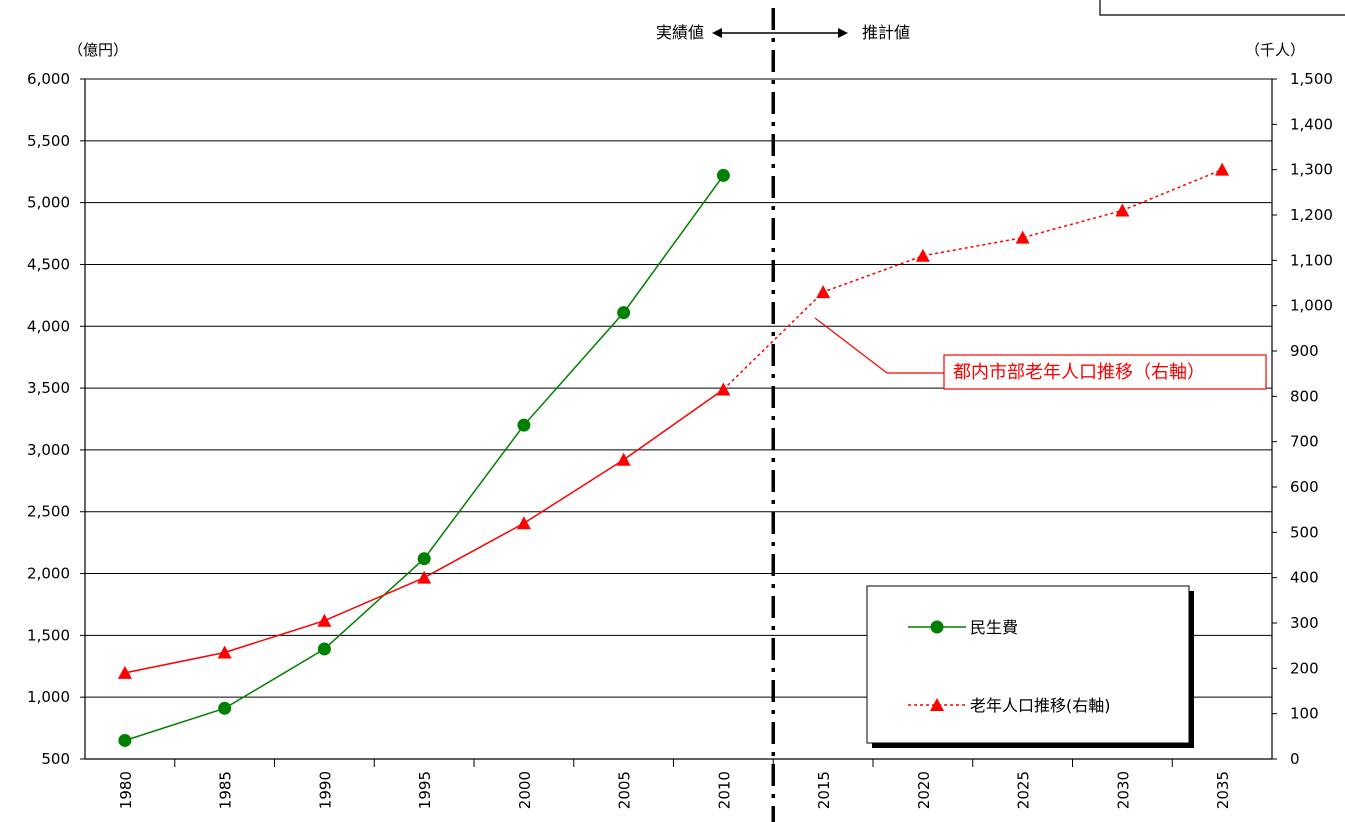  I want to click on right-axis-tick-label: 600, so click(1304, 487).